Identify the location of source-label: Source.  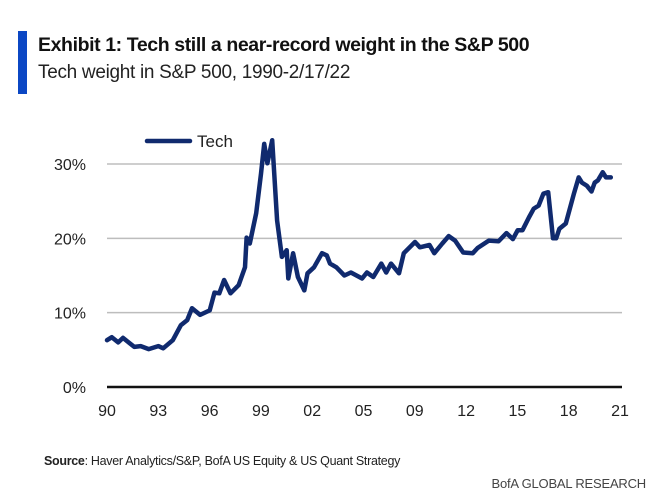
(64, 461).